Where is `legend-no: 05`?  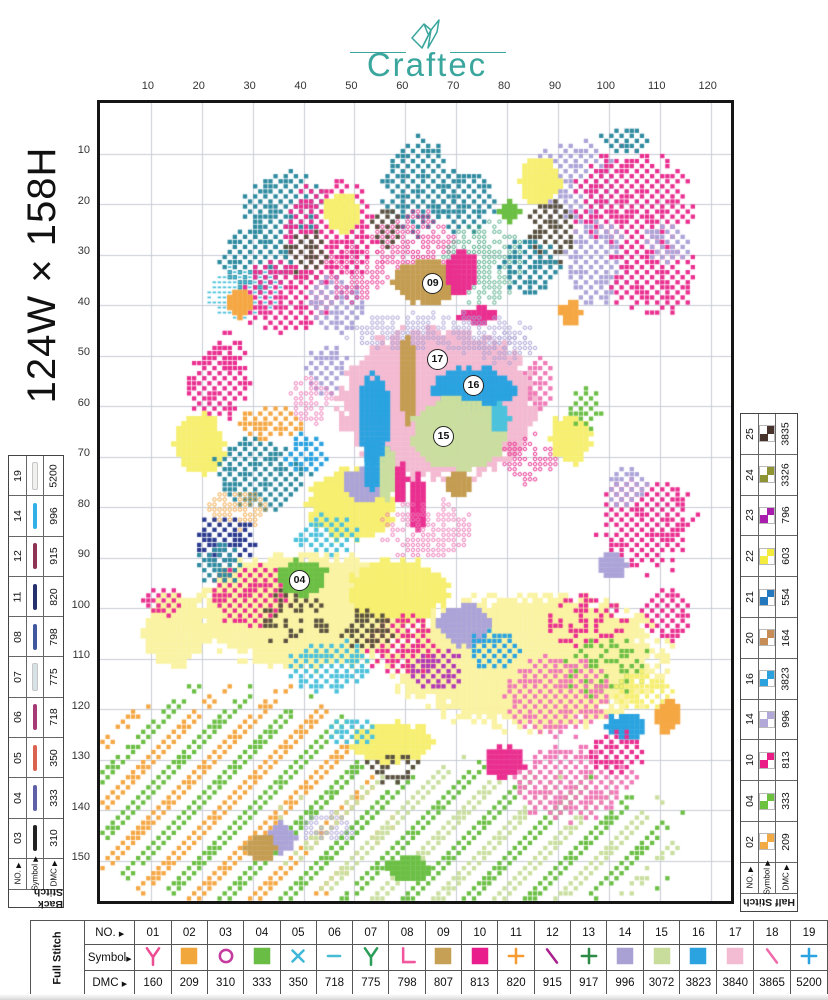 legend-no: 05 is located at coordinates (298, 932).